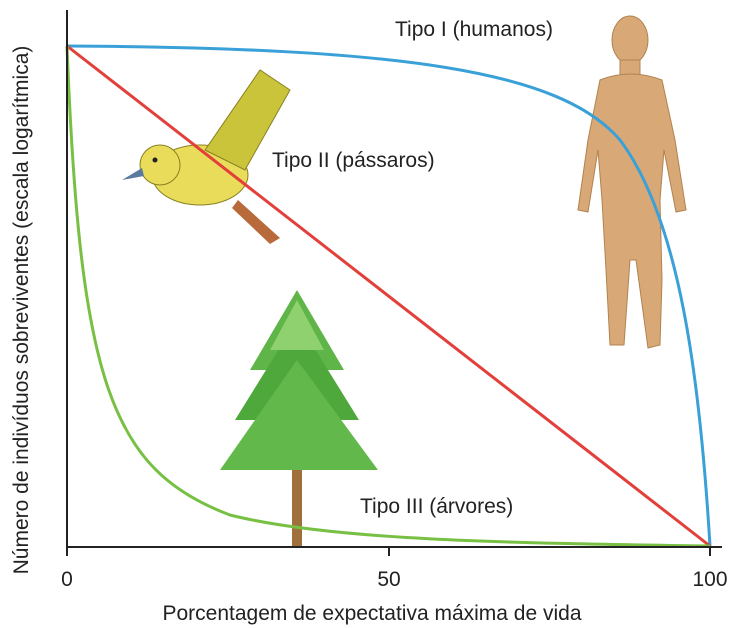  What do you see at coordinates (709, 579) in the screenshot?
I see `x-tick-label: 100` at bounding box center [709, 579].